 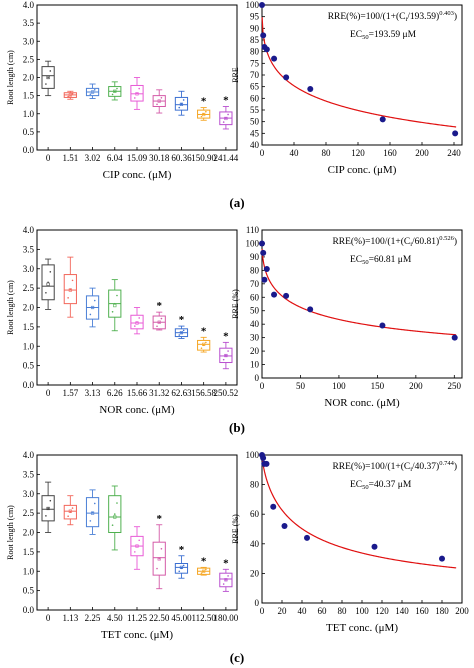 What do you see at coordinates (402, 611) in the screenshot?
I see `c-fit-xtick-label: 140` at bounding box center [402, 611].